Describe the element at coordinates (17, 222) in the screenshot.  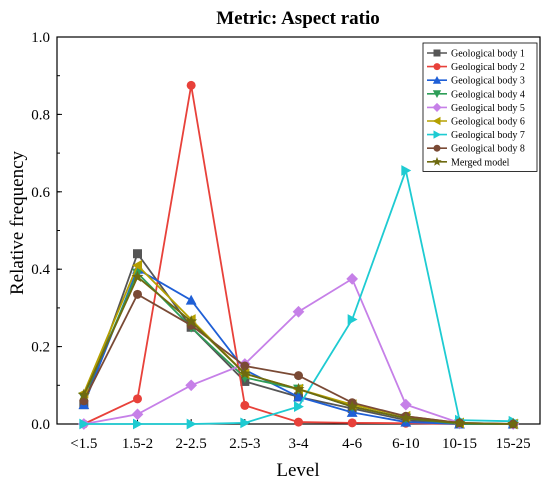
I see `y-axis-title: Relative frequency` at that location.